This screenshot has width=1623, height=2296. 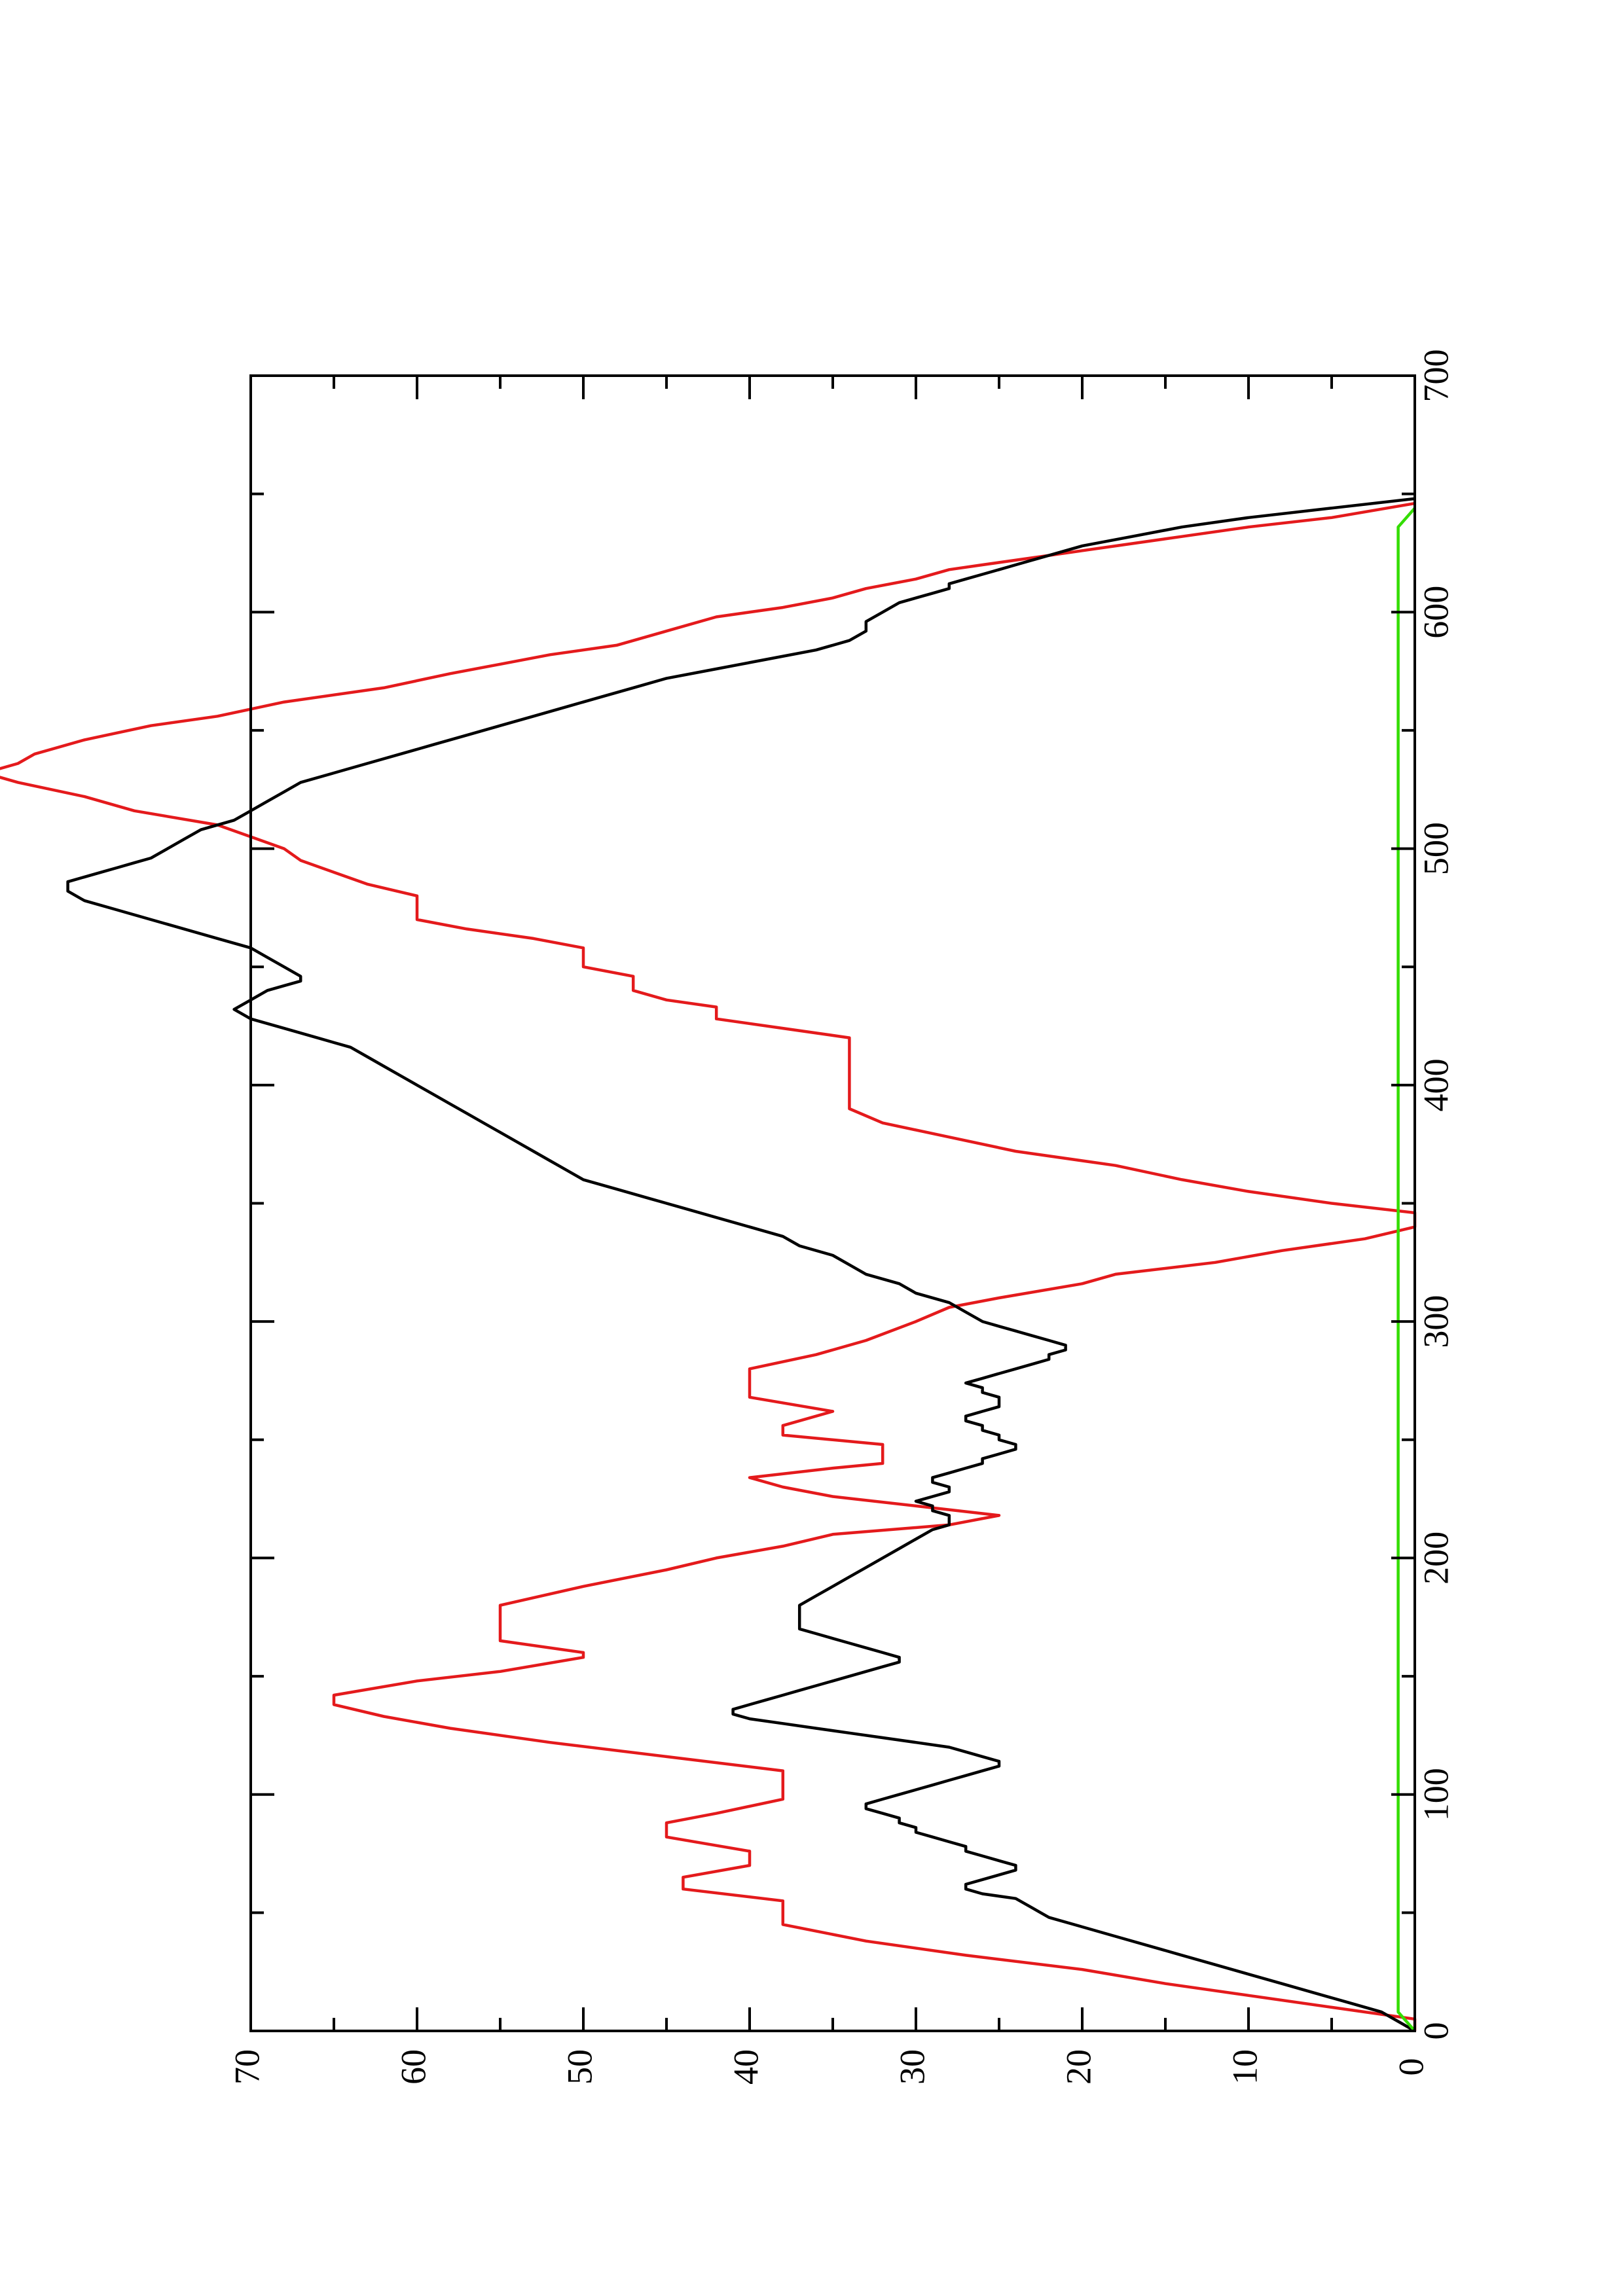 I want to click on y-tick-label: 70, so click(x=246, y=2067).